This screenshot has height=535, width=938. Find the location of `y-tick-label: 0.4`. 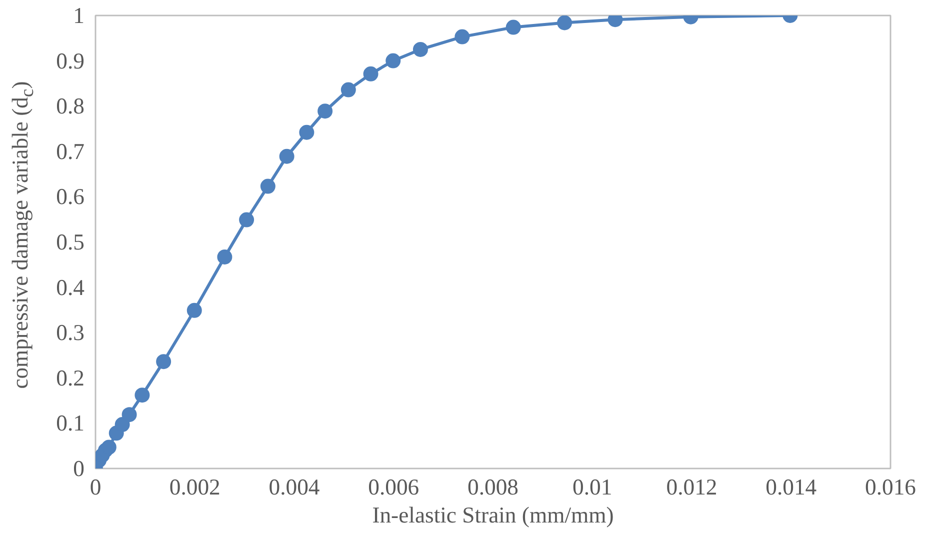

y-tick-label: 0.4 is located at coordinates (70, 287).